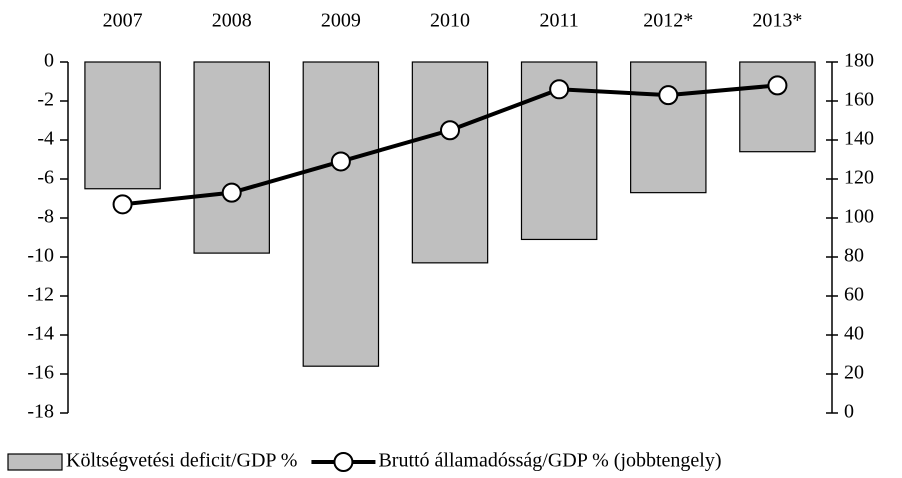 This screenshot has height=478, width=902. What do you see at coordinates (859, 178) in the screenshot?
I see `y2-tick-label: 120` at bounding box center [859, 178].